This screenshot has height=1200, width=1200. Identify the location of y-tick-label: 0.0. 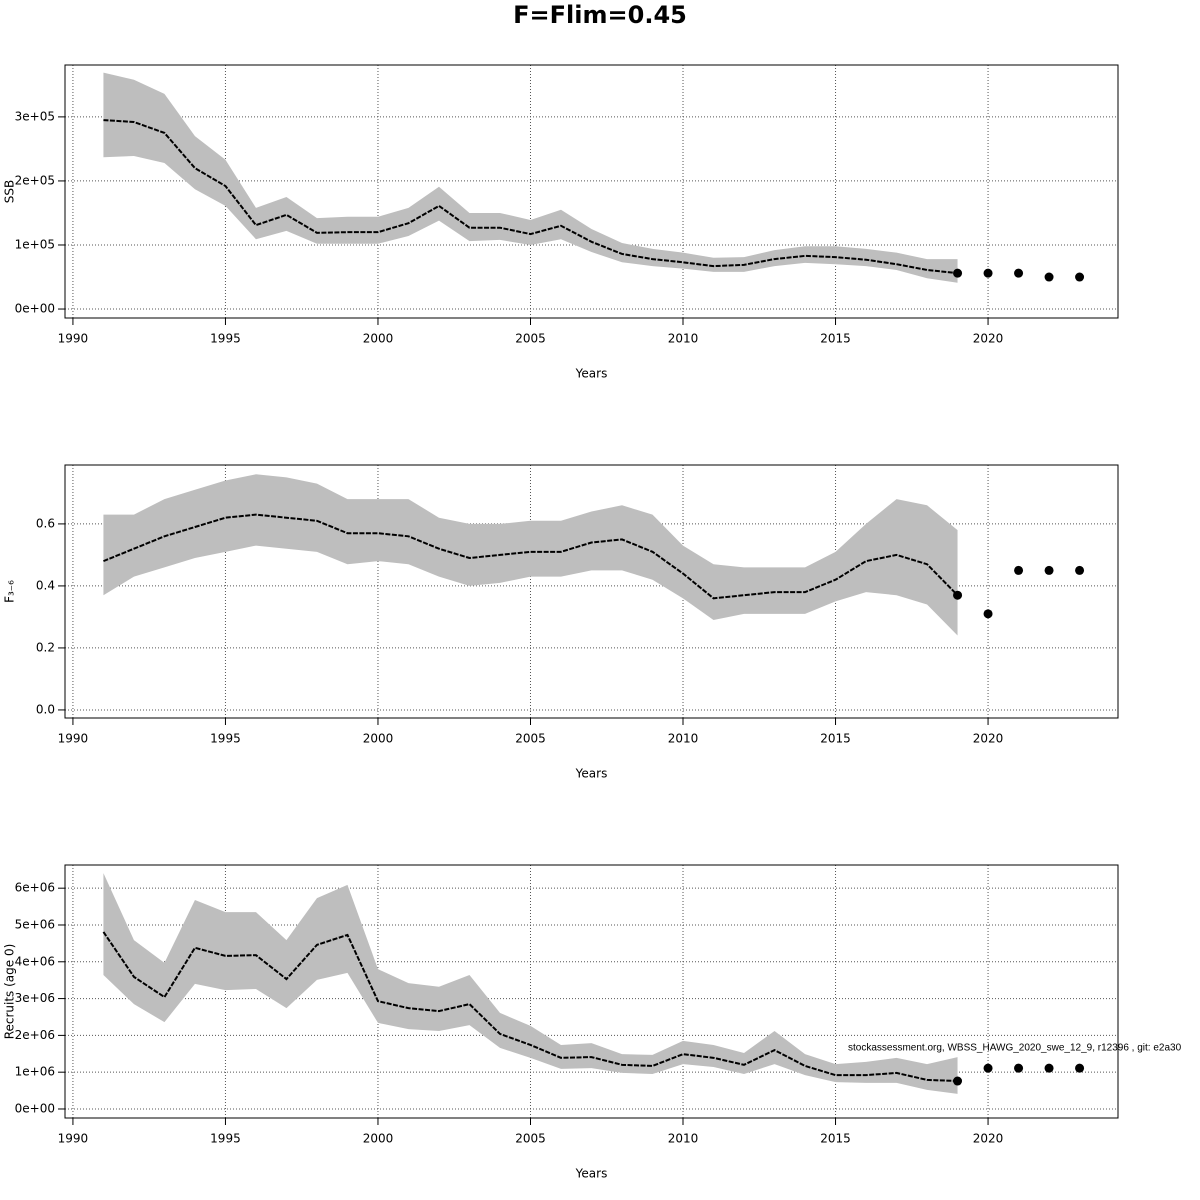
(45, 709).